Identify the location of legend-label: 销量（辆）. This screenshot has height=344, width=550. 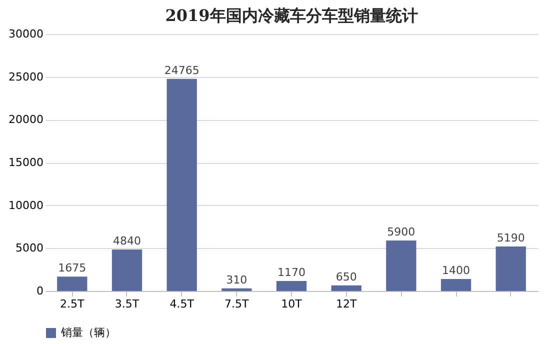
(88, 332).